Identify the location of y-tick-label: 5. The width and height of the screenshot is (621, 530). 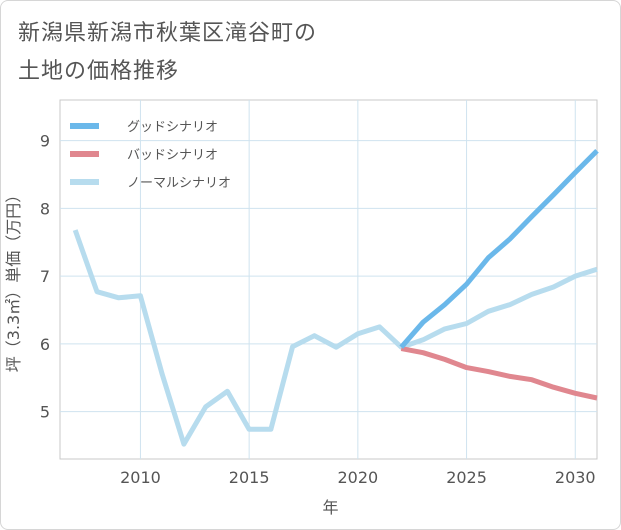
(45, 412).